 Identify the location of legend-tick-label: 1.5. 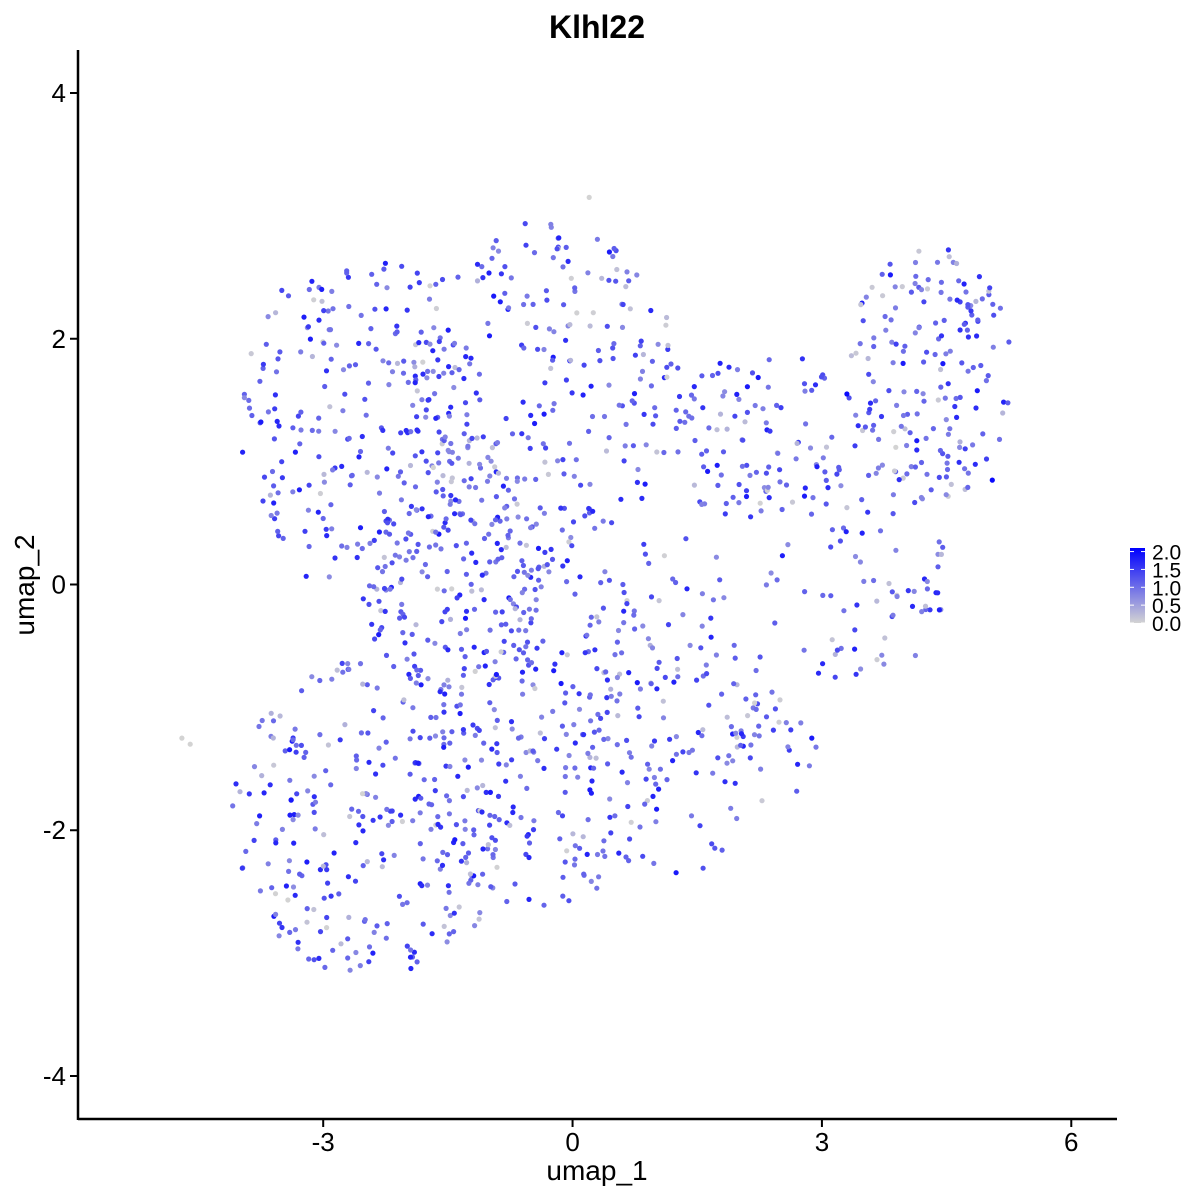
(1166, 570).